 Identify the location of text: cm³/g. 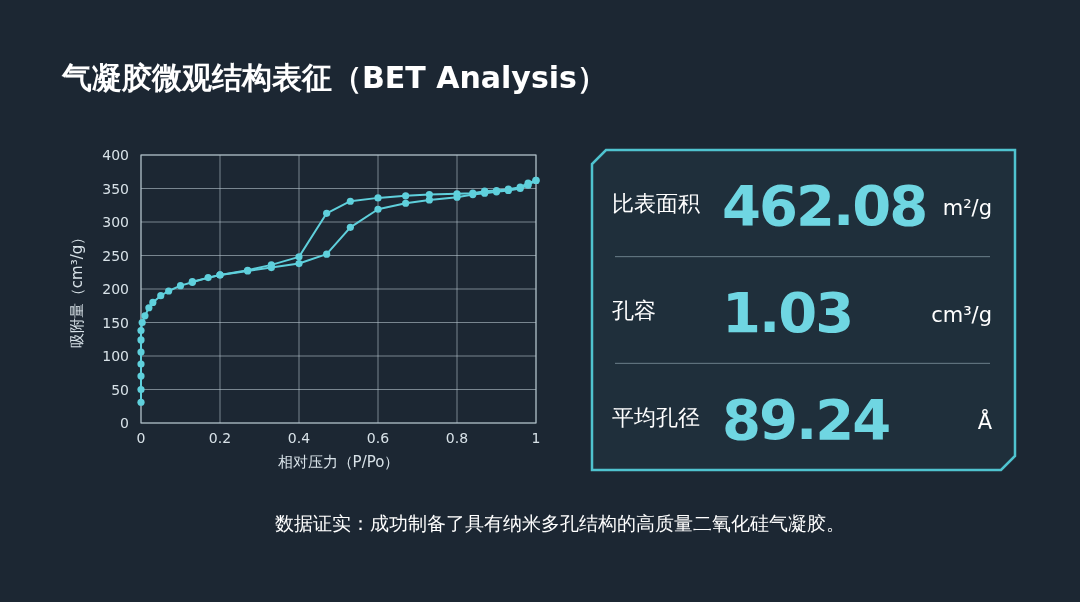
(961, 315).